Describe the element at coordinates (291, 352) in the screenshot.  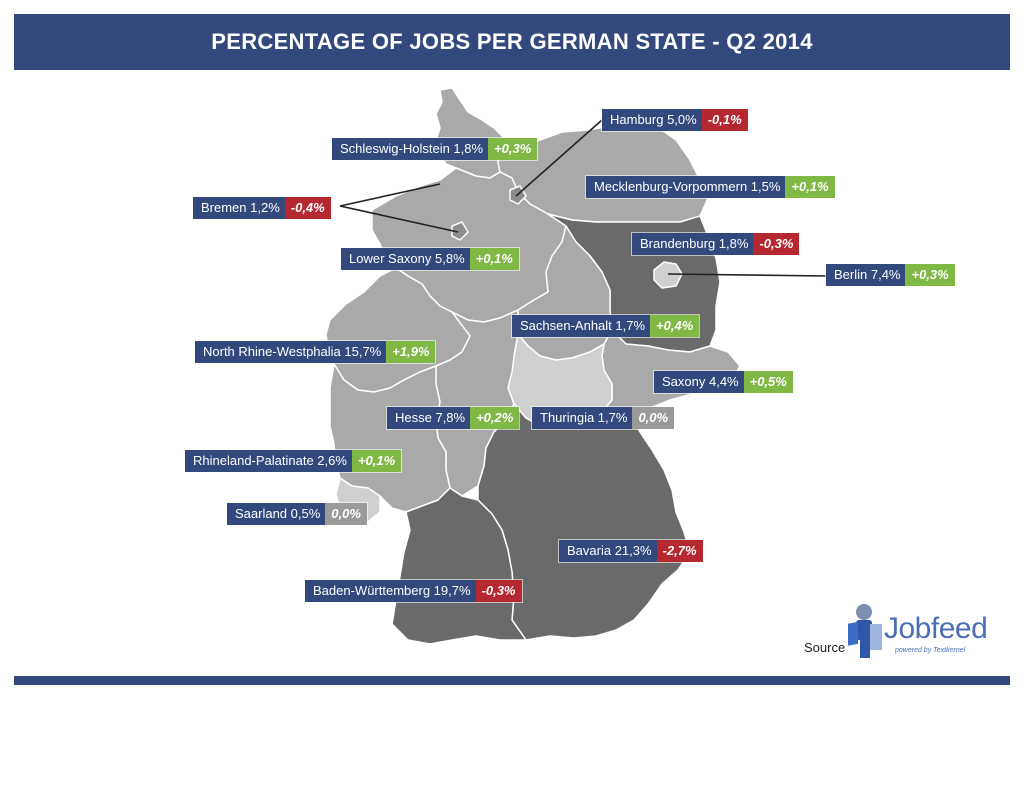
I see `label-name: North Rhine-Westphalia 15,7%` at that location.